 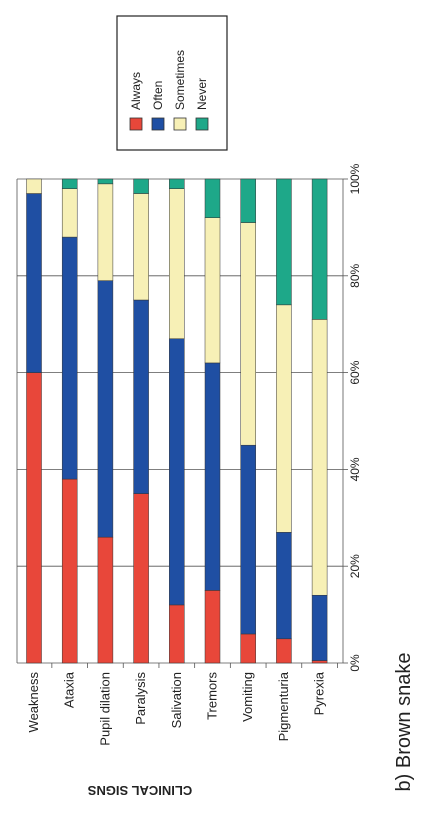 I want to click on x-axis-title: CLINICAL SIGNS, so click(x=139, y=790).